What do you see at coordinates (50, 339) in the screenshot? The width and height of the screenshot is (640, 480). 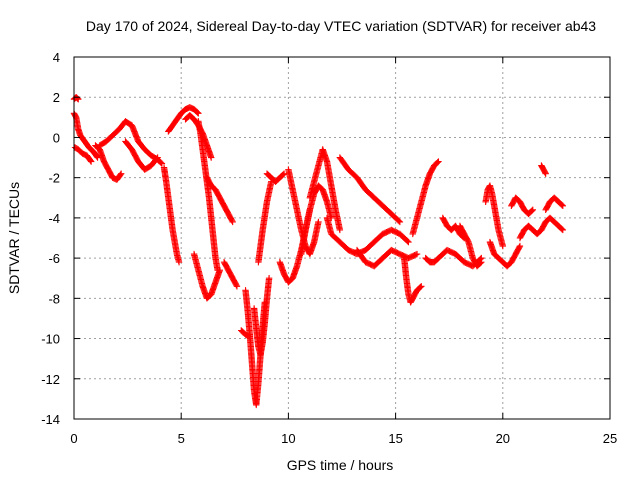 I see `y-tick-label: -10` at bounding box center [50, 339].